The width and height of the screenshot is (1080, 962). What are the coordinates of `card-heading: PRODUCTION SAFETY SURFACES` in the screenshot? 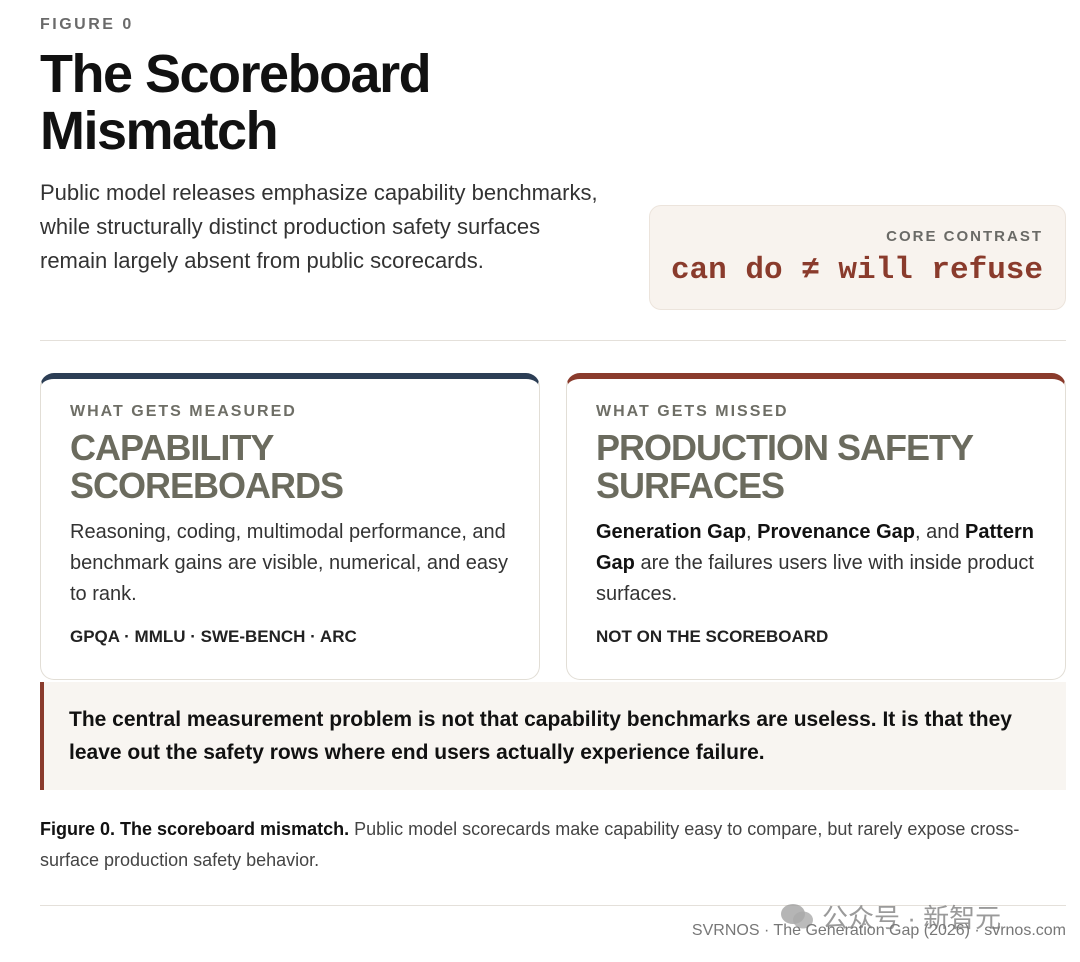 It's located at (784, 466).